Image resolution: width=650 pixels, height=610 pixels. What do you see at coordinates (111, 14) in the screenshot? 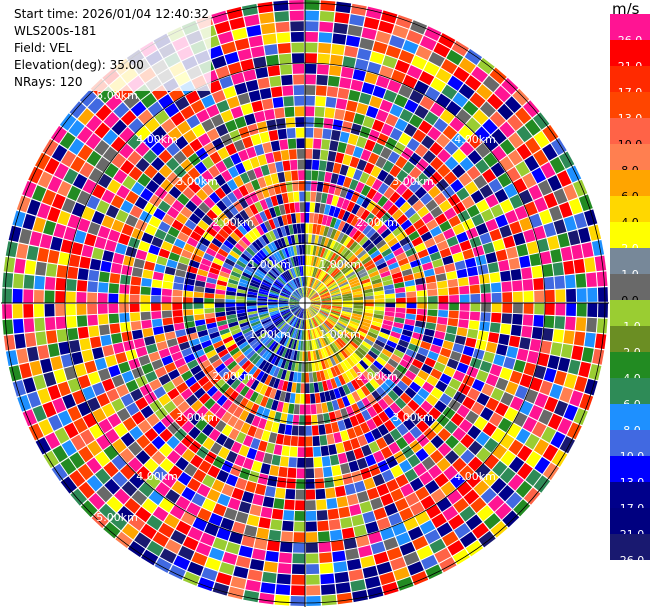
I see `start-time-text: Start time: 2026/01/04 12:40:32` at bounding box center [111, 14].